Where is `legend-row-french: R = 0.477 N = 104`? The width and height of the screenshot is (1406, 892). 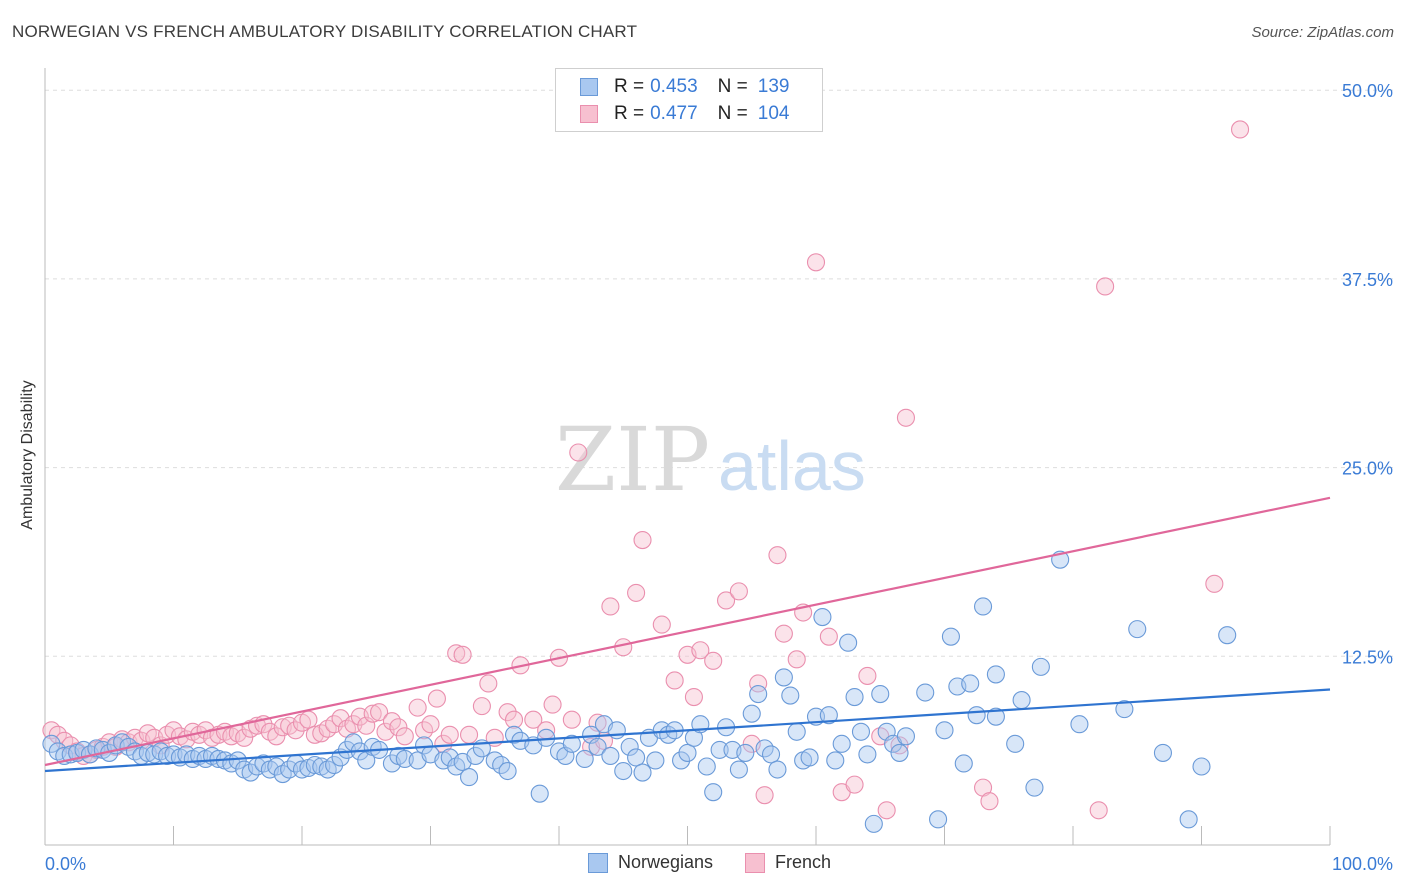
legend-row-french: R = 0.477 N = 104 is located at coordinates (684, 114).